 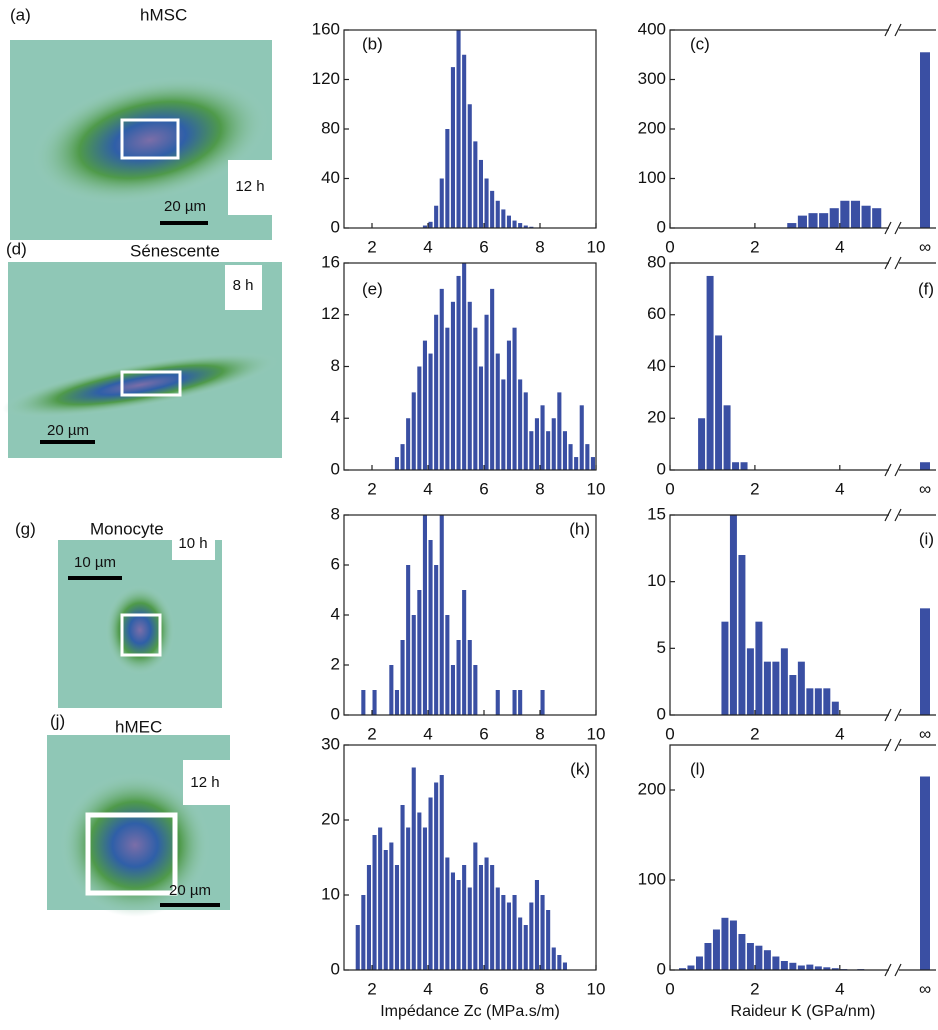 I want to click on y-tick-label: 120, so click(x=326, y=78).